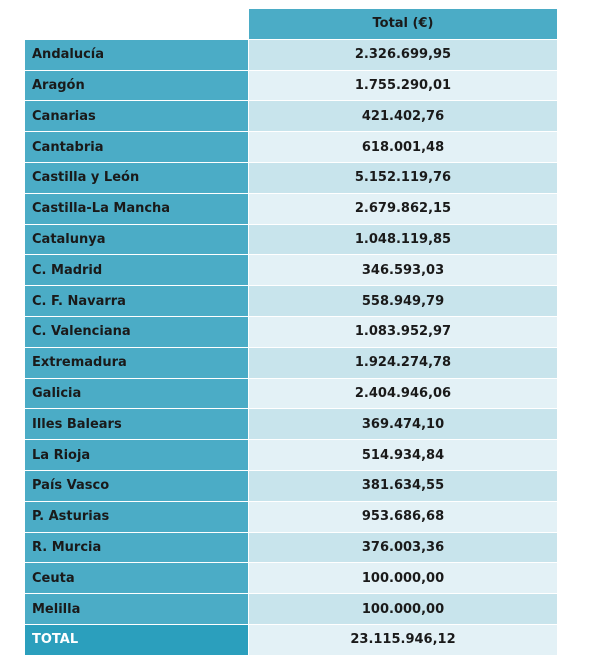  Describe the element at coordinates (403, 271) in the screenshot. I see `total-cell: 346.593,03` at that location.